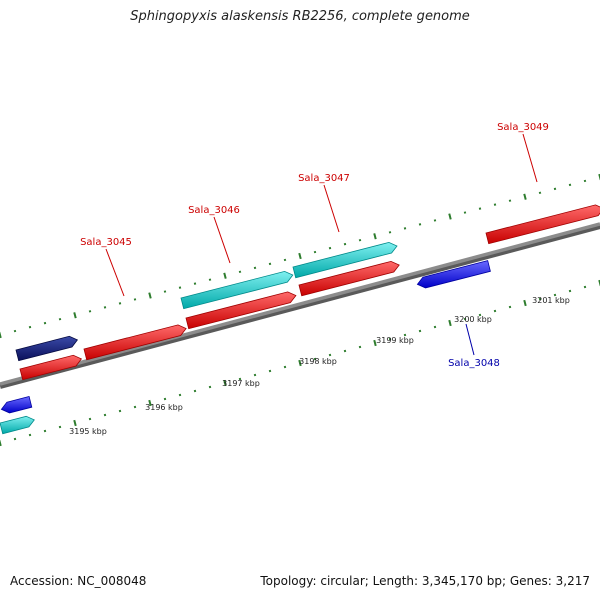 The image size is (600, 604). What do you see at coordinates (164, 407) in the screenshot?
I see `scale-label: 3196 kbp` at bounding box center [164, 407].